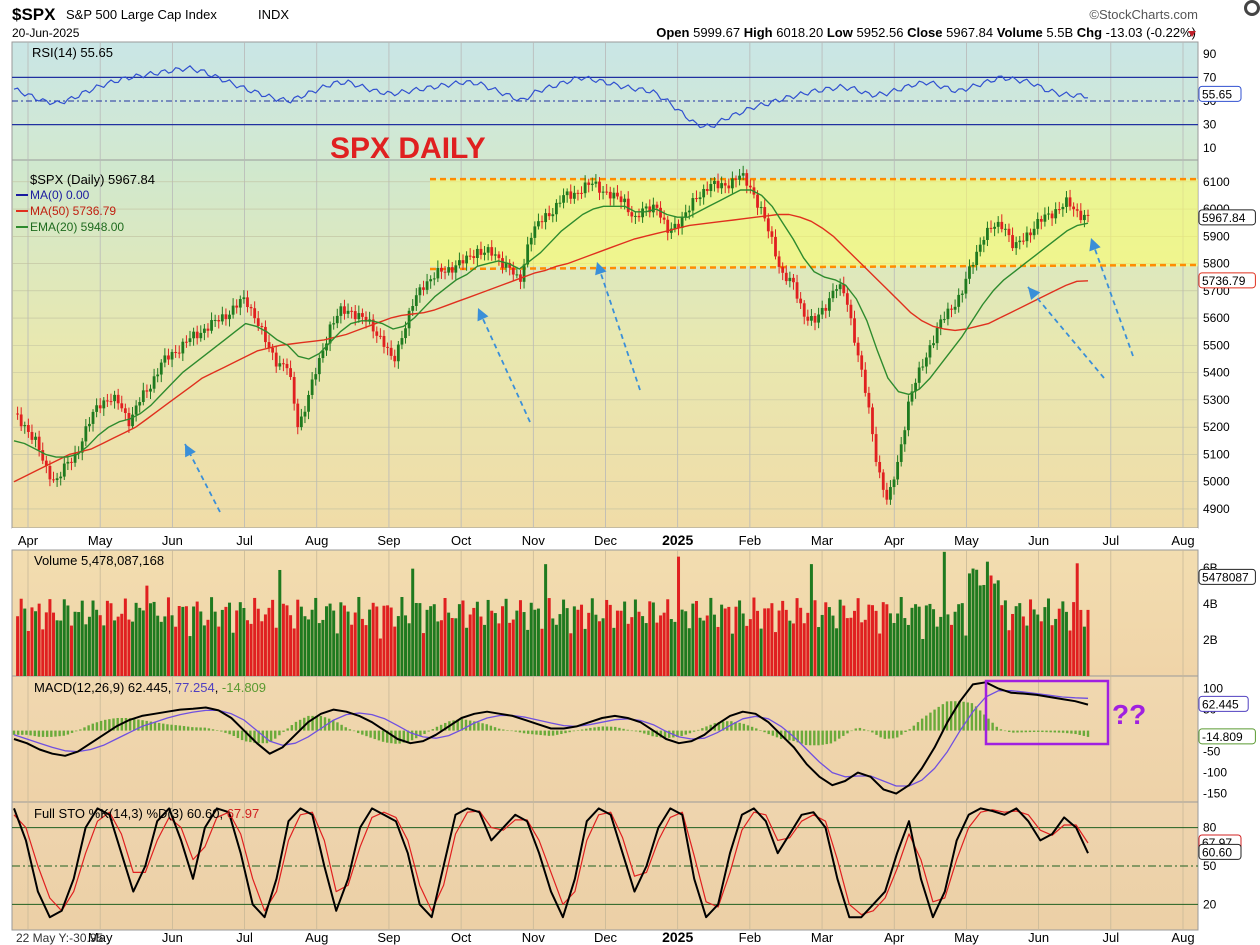 Image resolution: width=1260 pixels, height=945 pixels. Describe the element at coordinates (77, 227) in the screenshot. I see `ema20-legend: EMA(20) 5948.00` at that location.